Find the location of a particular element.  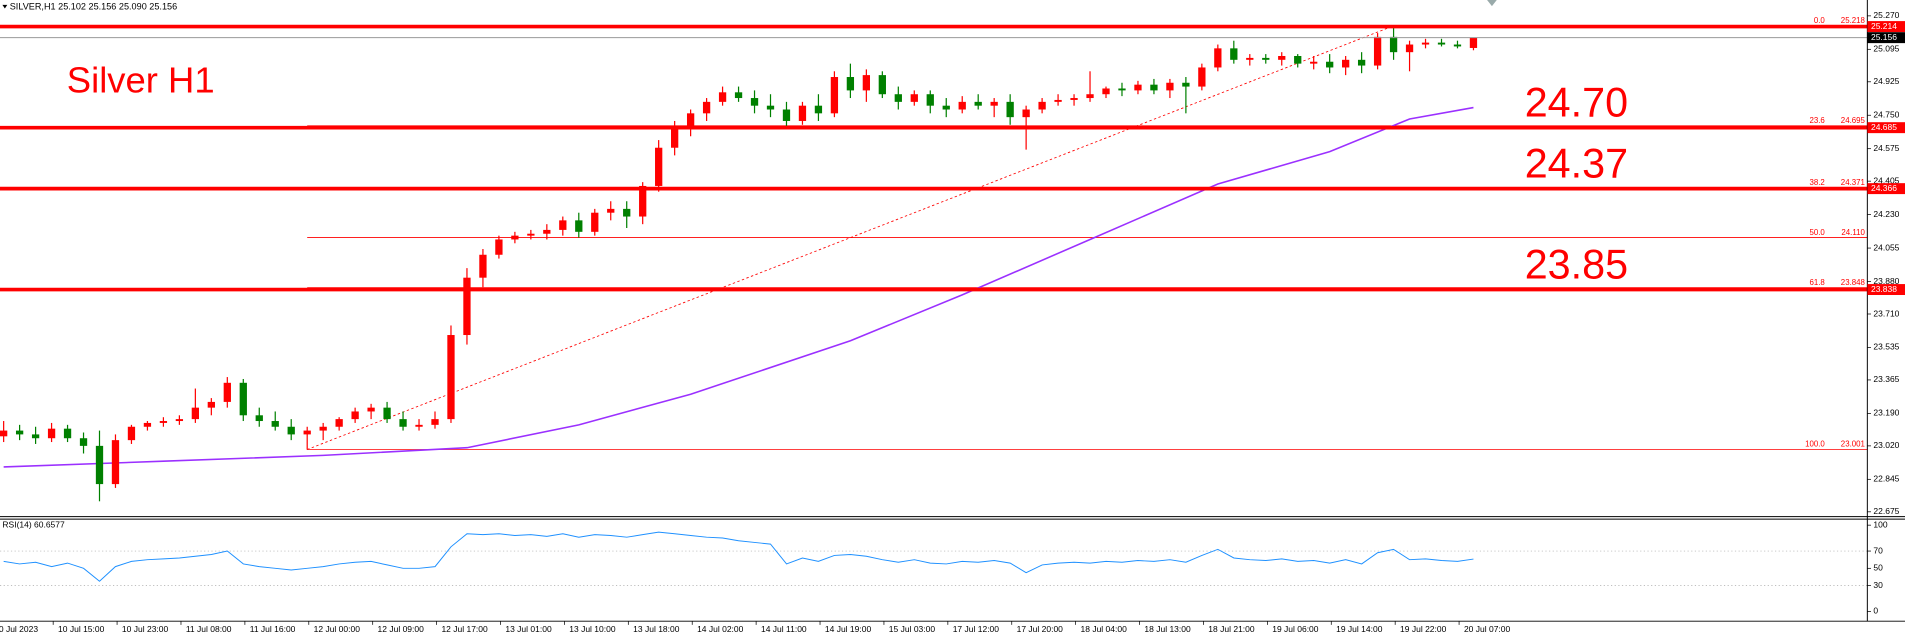

chart-header: SILVER,H1 25.102 25.156 25.090 25.156 is located at coordinates (93, 7).